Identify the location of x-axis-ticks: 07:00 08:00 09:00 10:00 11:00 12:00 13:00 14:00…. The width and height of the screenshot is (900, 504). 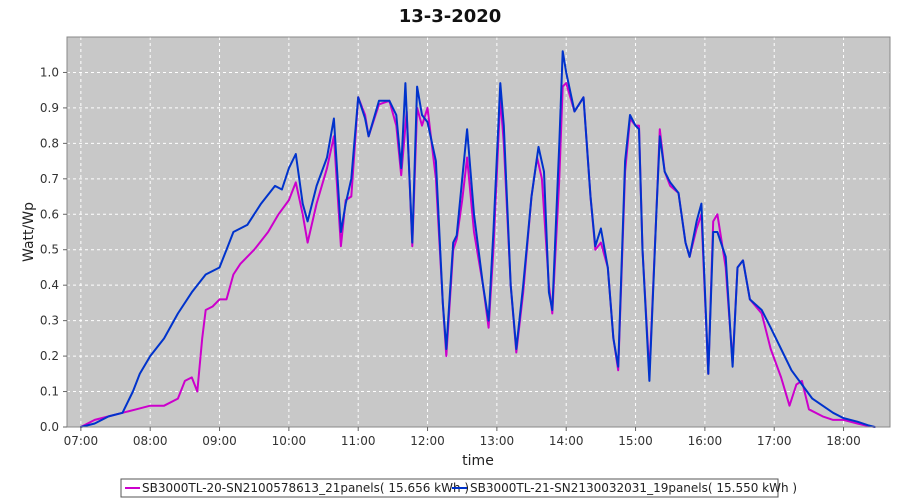
(462, 437).